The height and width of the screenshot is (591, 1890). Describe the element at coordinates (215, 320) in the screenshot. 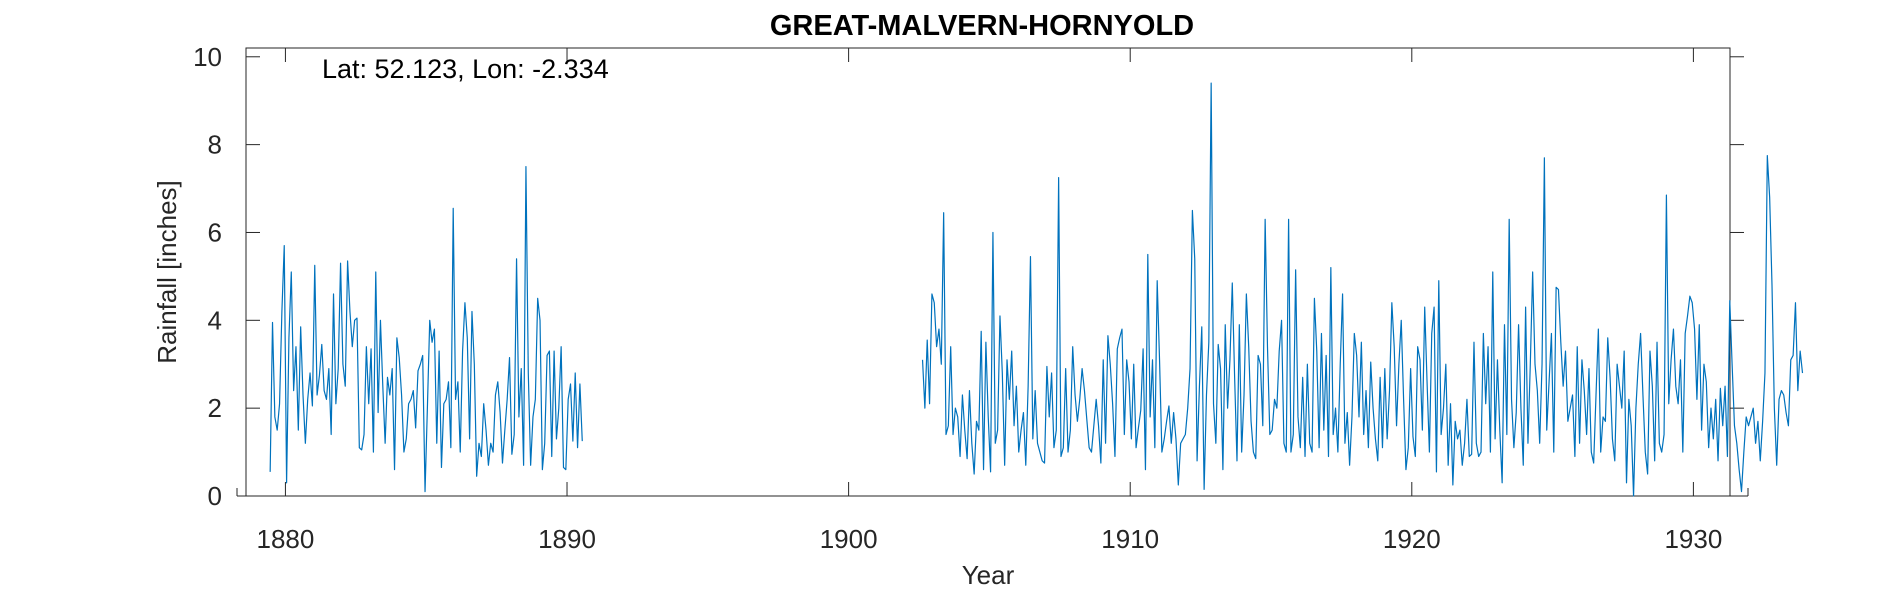

I see `y-tick-label: 4` at that location.